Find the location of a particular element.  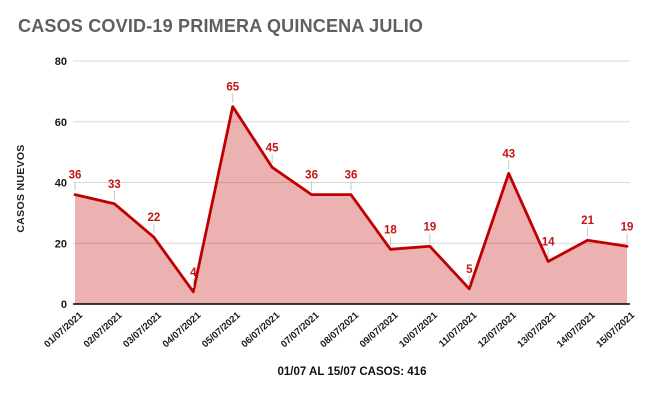

data-point-label: 22 is located at coordinates (153, 218).